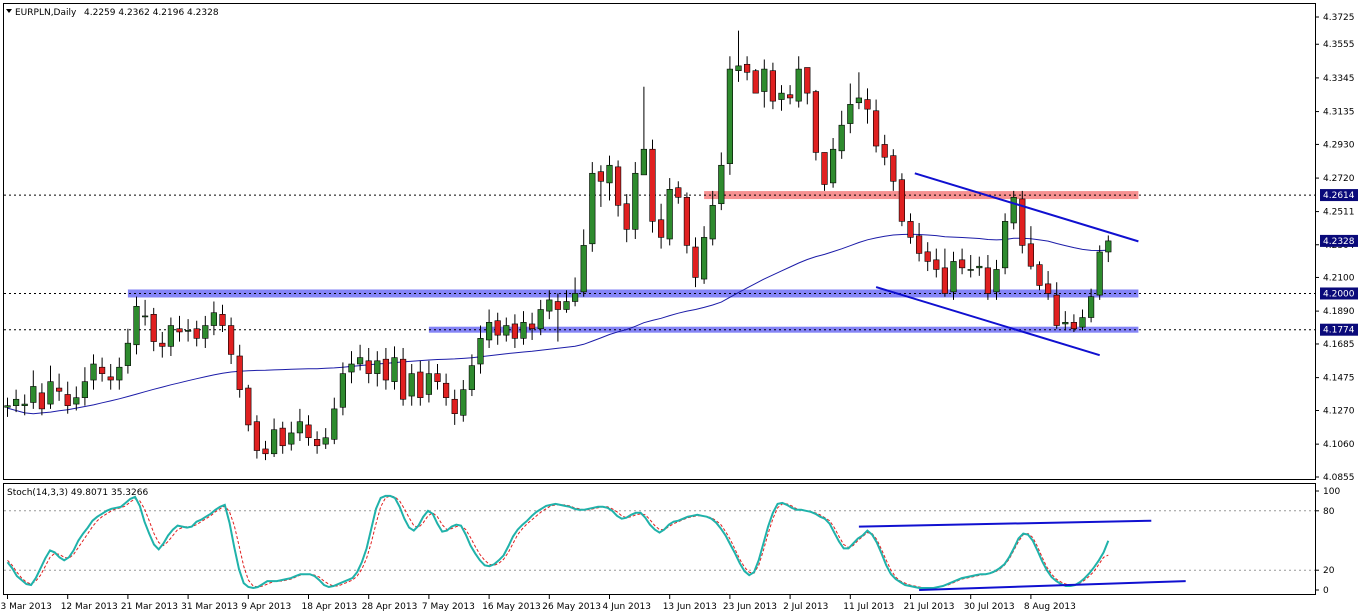  Describe the element at coordinates (1339, 329) in the screenshot. I see `price-tag: 4.1774` at that location.